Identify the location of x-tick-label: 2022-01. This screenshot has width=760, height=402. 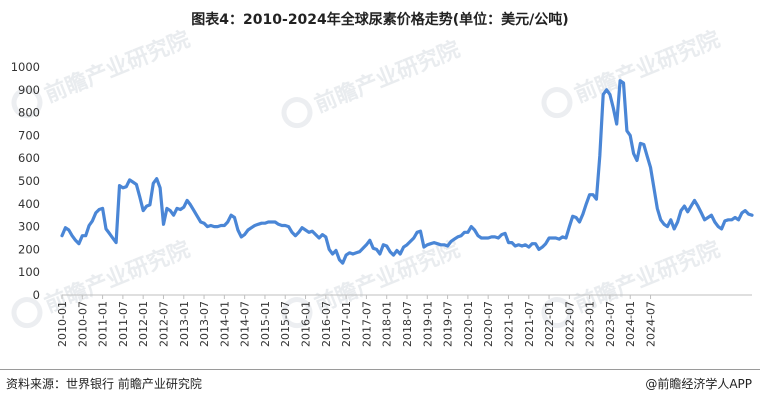
(549, 324).